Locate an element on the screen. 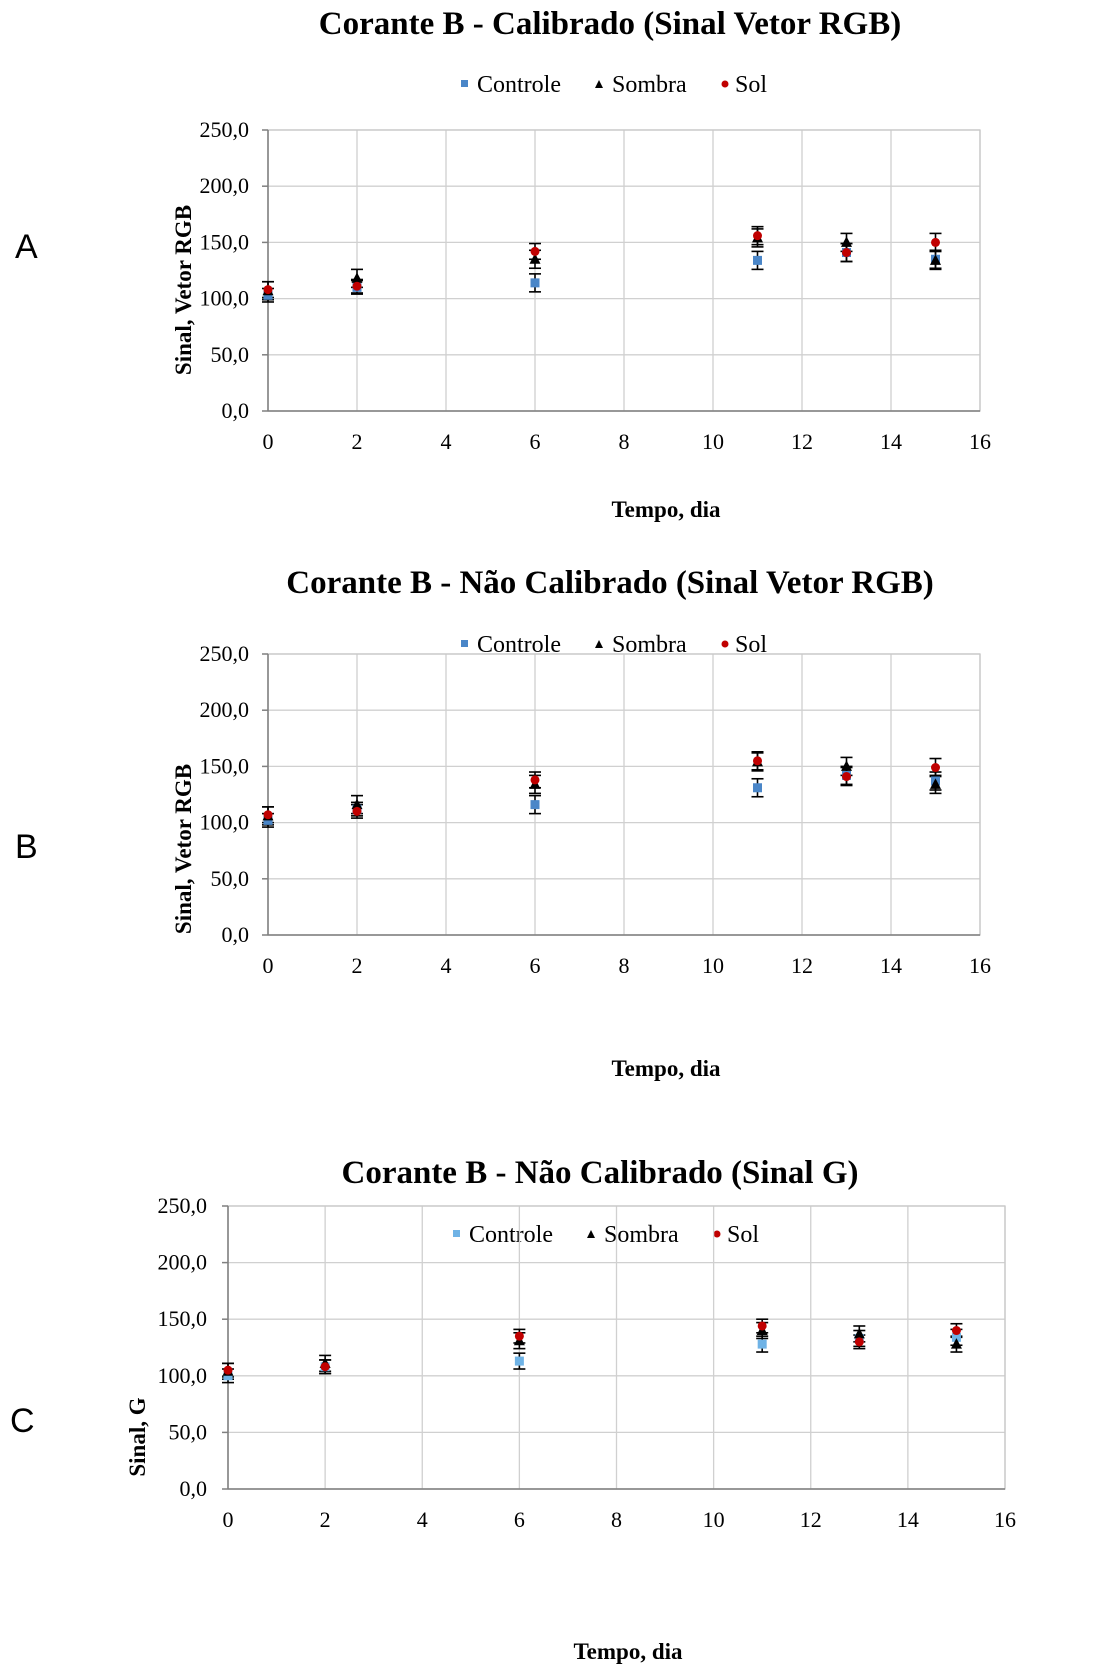 This screenshot has height=1672, width=1094. legend: Controle Sombra Sol is located at coordinates (614, 85).